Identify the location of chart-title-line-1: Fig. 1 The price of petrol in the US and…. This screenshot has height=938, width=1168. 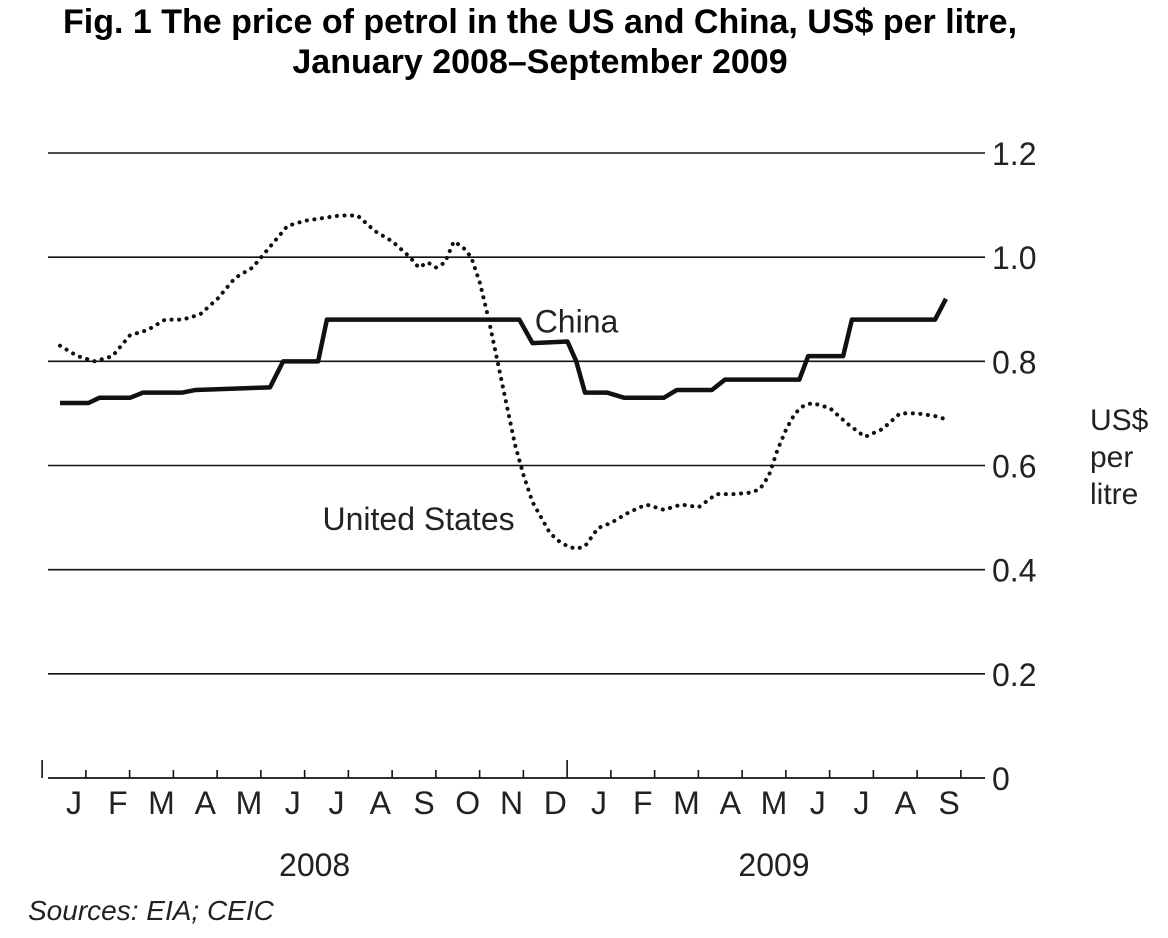
(540, 22).